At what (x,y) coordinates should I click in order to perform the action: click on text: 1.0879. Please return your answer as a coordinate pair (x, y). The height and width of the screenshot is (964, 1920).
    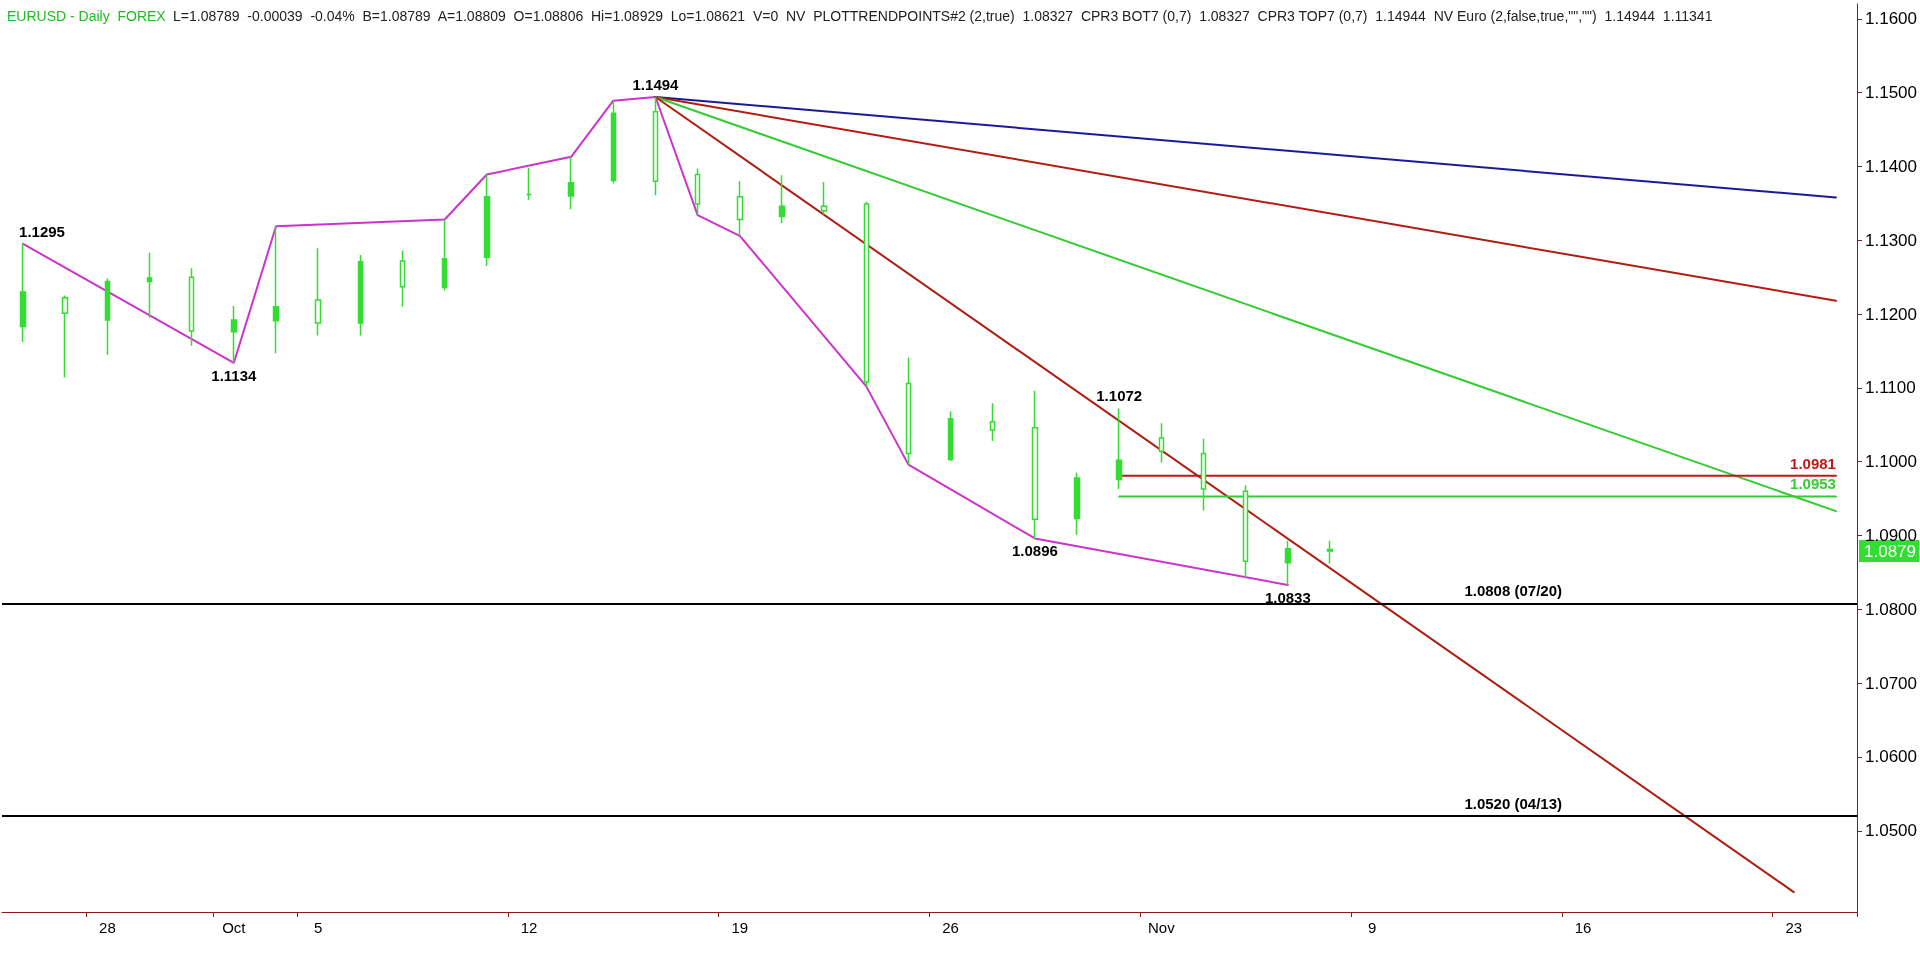
    Looking at the image, I should click on (1890, 551).